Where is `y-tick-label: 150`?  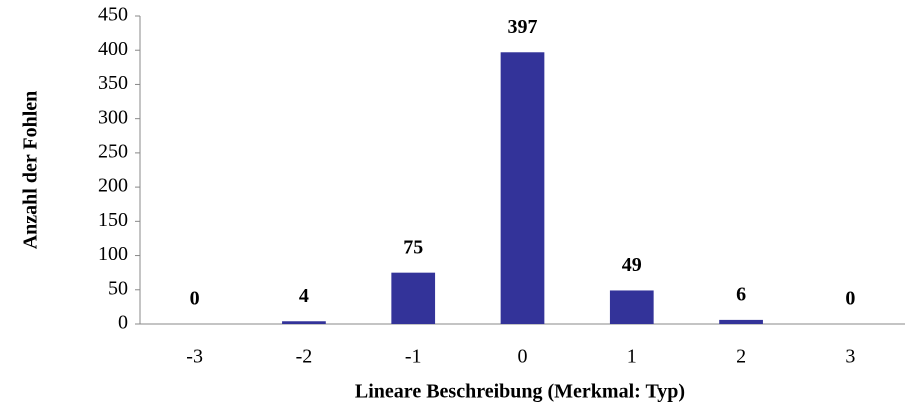
y-tick-label: 150 is located at coordinates (113, 220).